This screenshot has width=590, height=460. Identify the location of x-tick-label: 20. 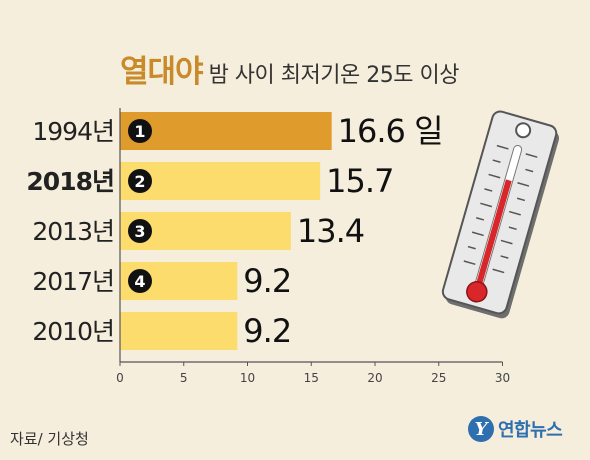
(374, 378).